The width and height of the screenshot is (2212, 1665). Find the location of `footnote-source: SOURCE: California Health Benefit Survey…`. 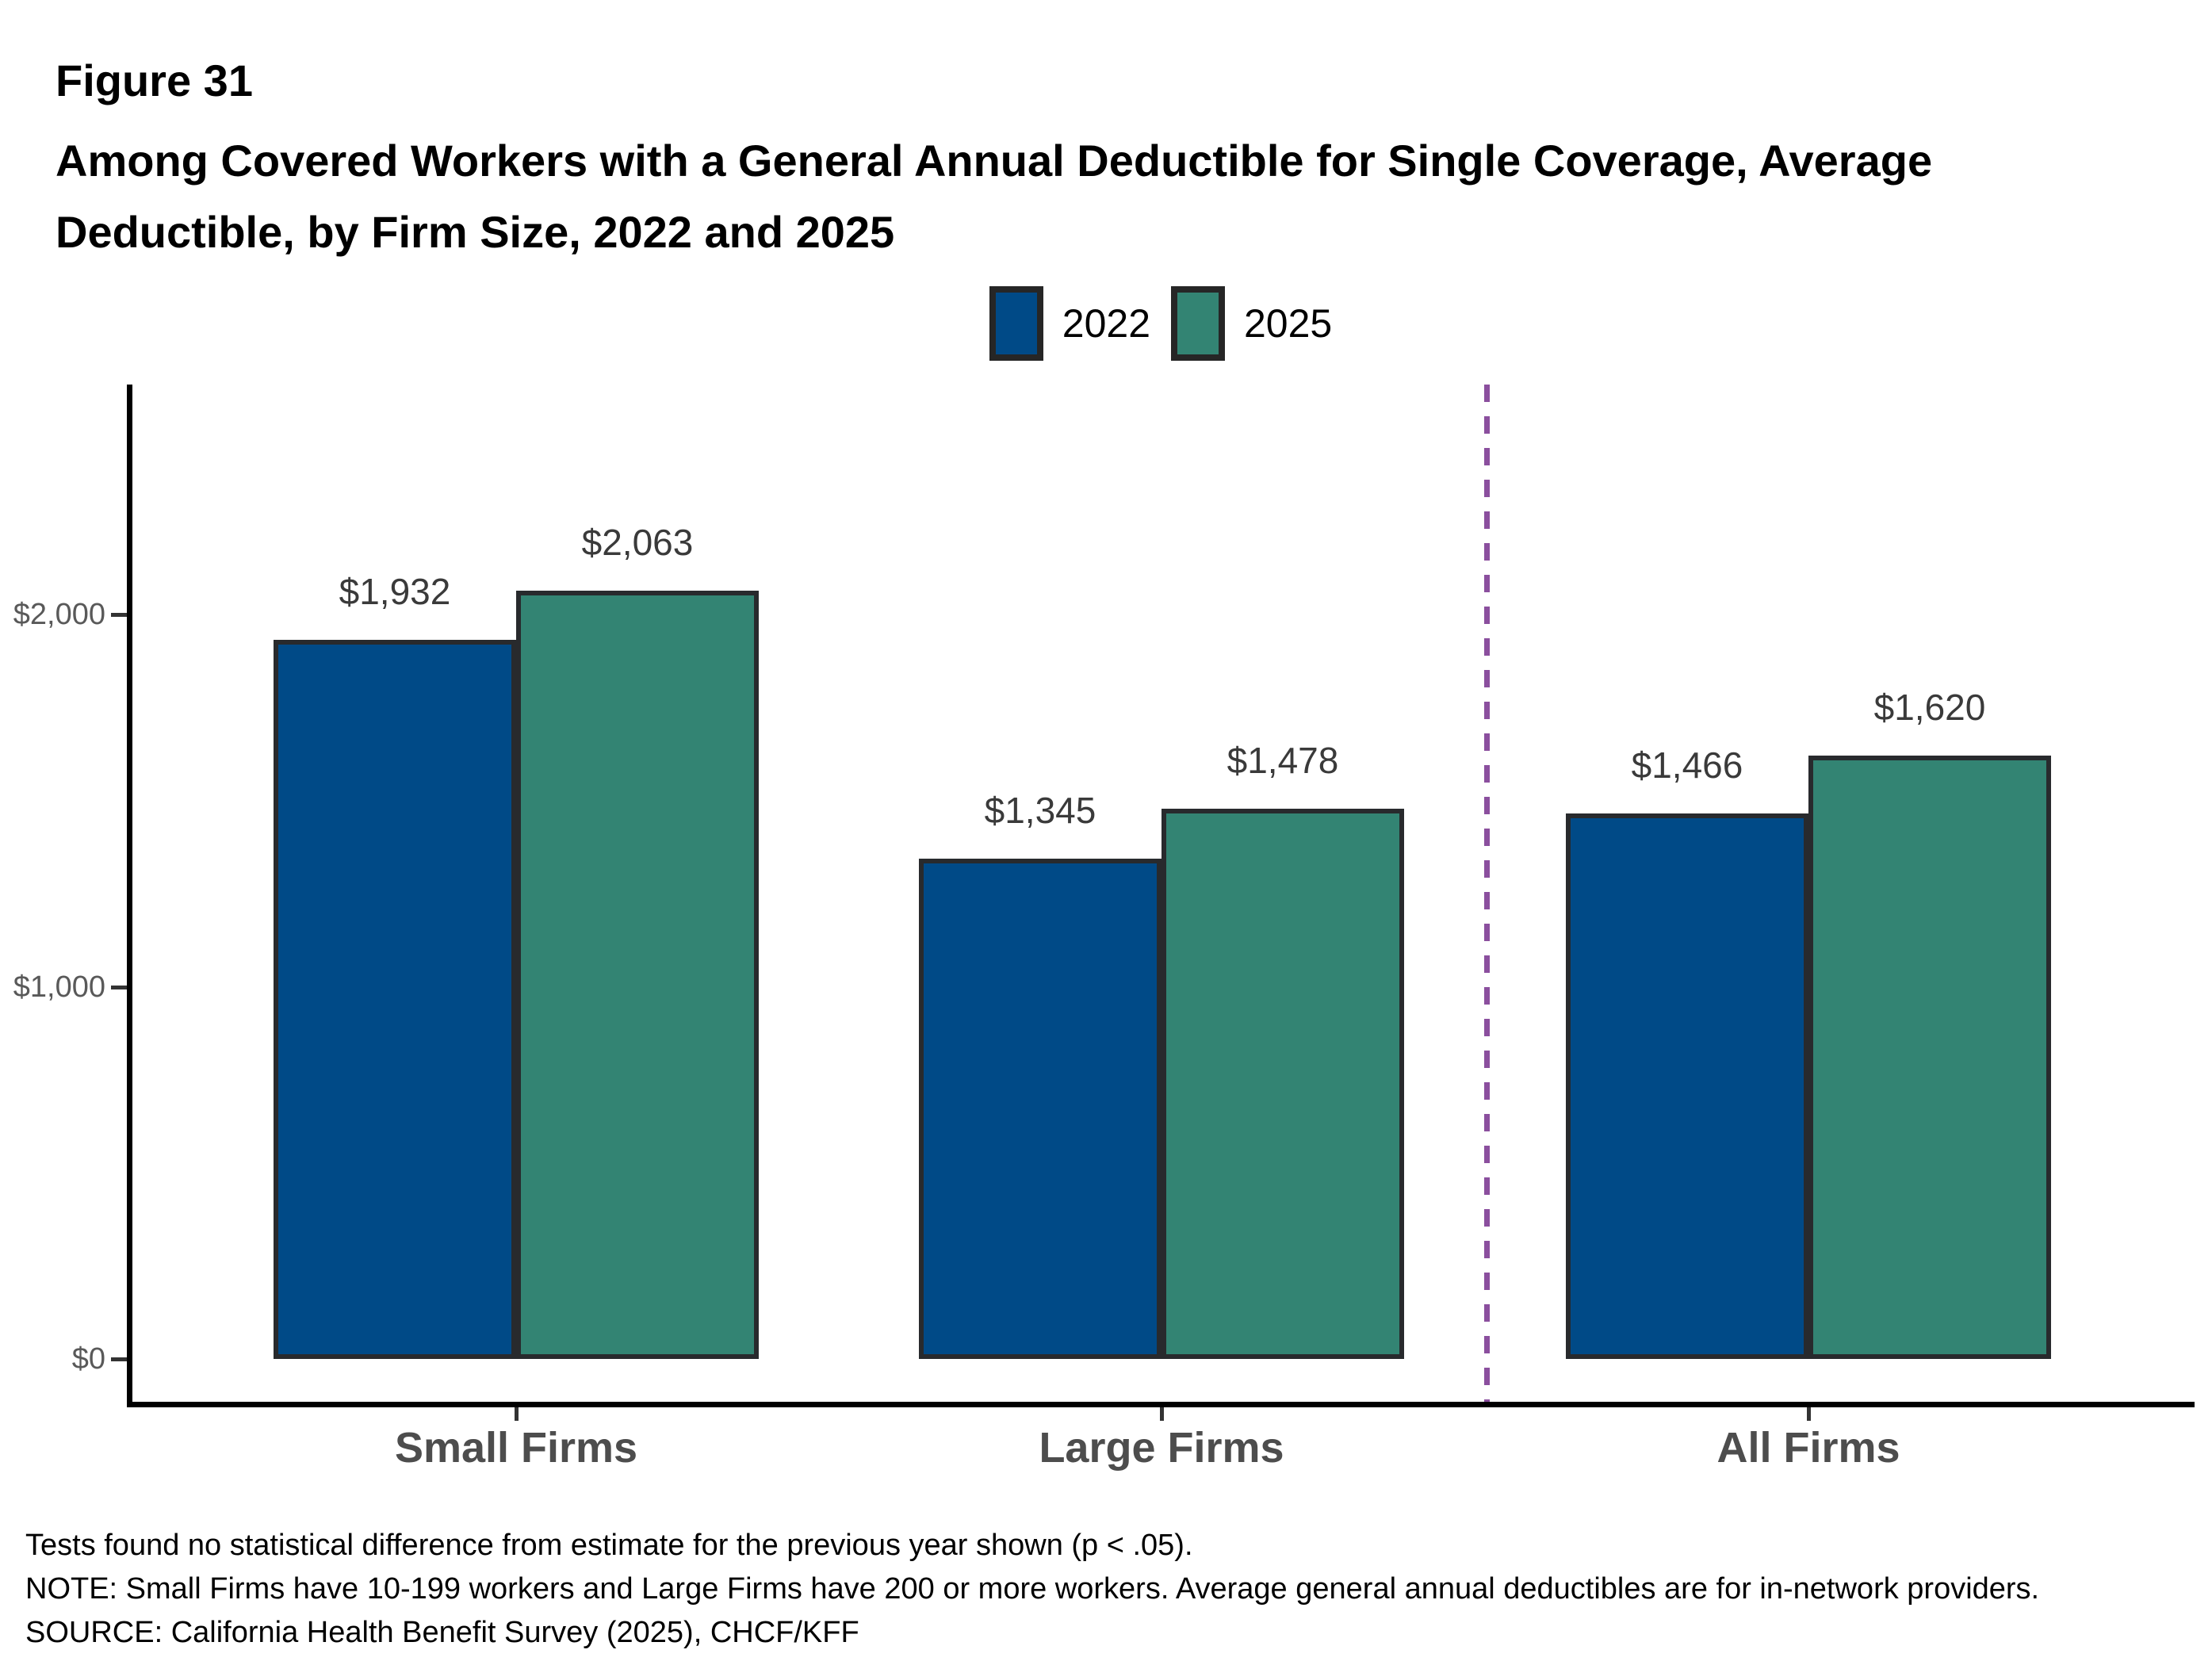

footnote-source: SOURCE: California Health Benefit Survey… is located at coordinates (442, 1632).